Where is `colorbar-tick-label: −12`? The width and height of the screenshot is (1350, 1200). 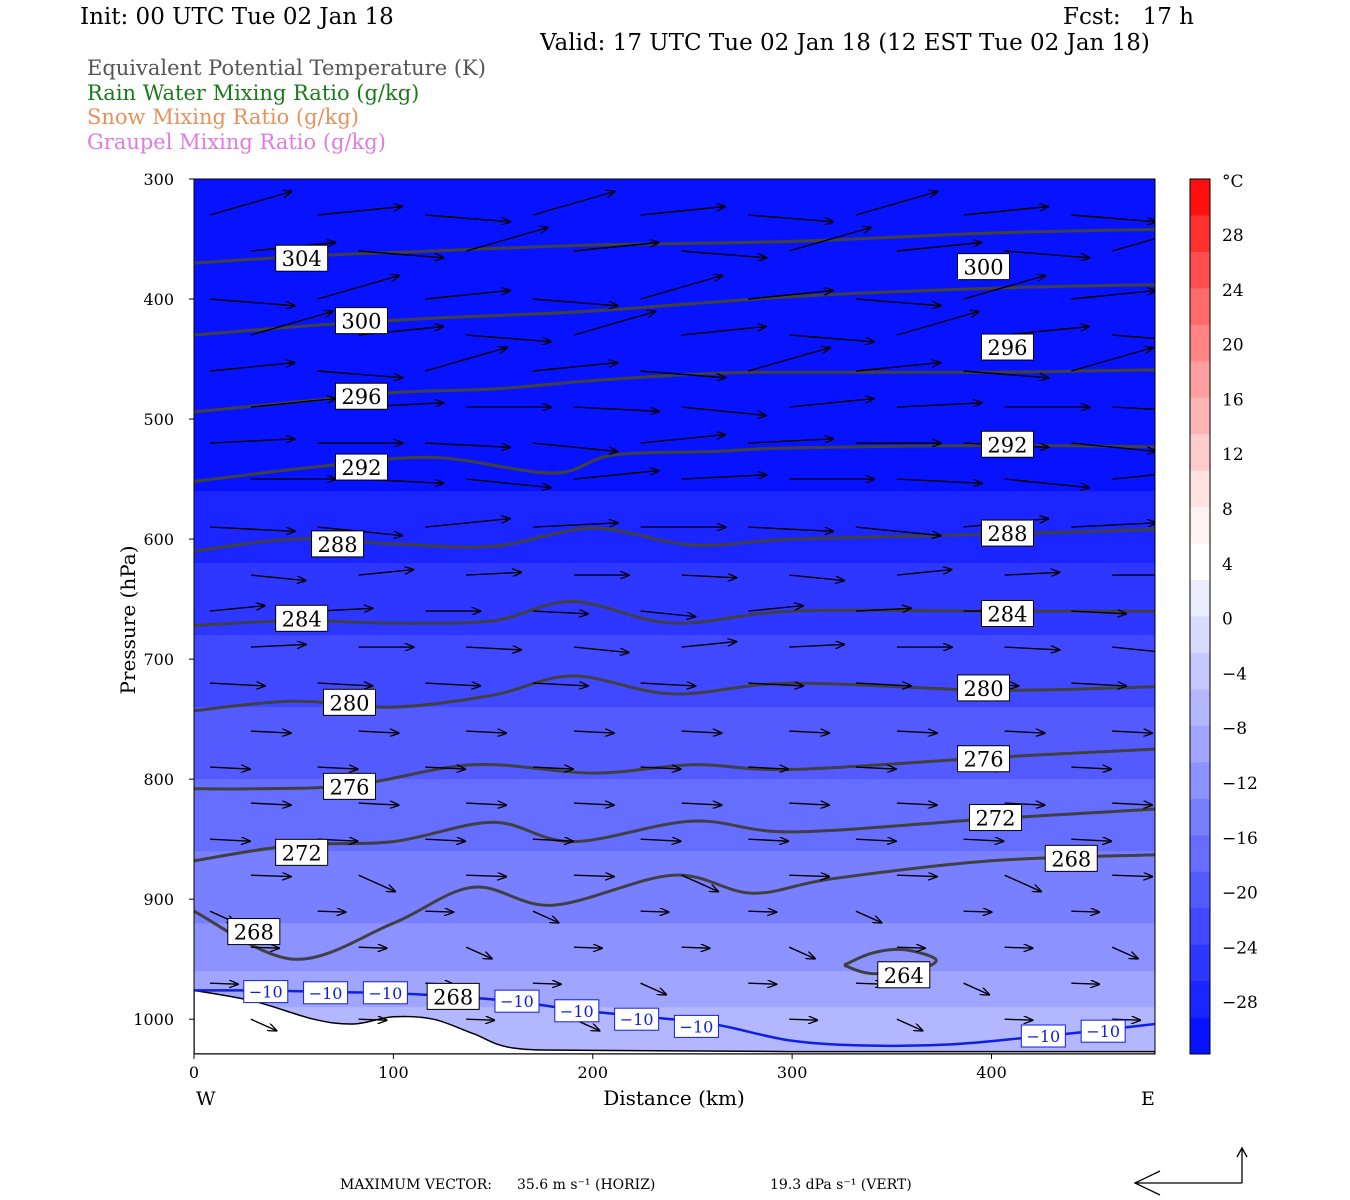 colorbar-tick-label: −12 is located at coordinates (1240, 784).